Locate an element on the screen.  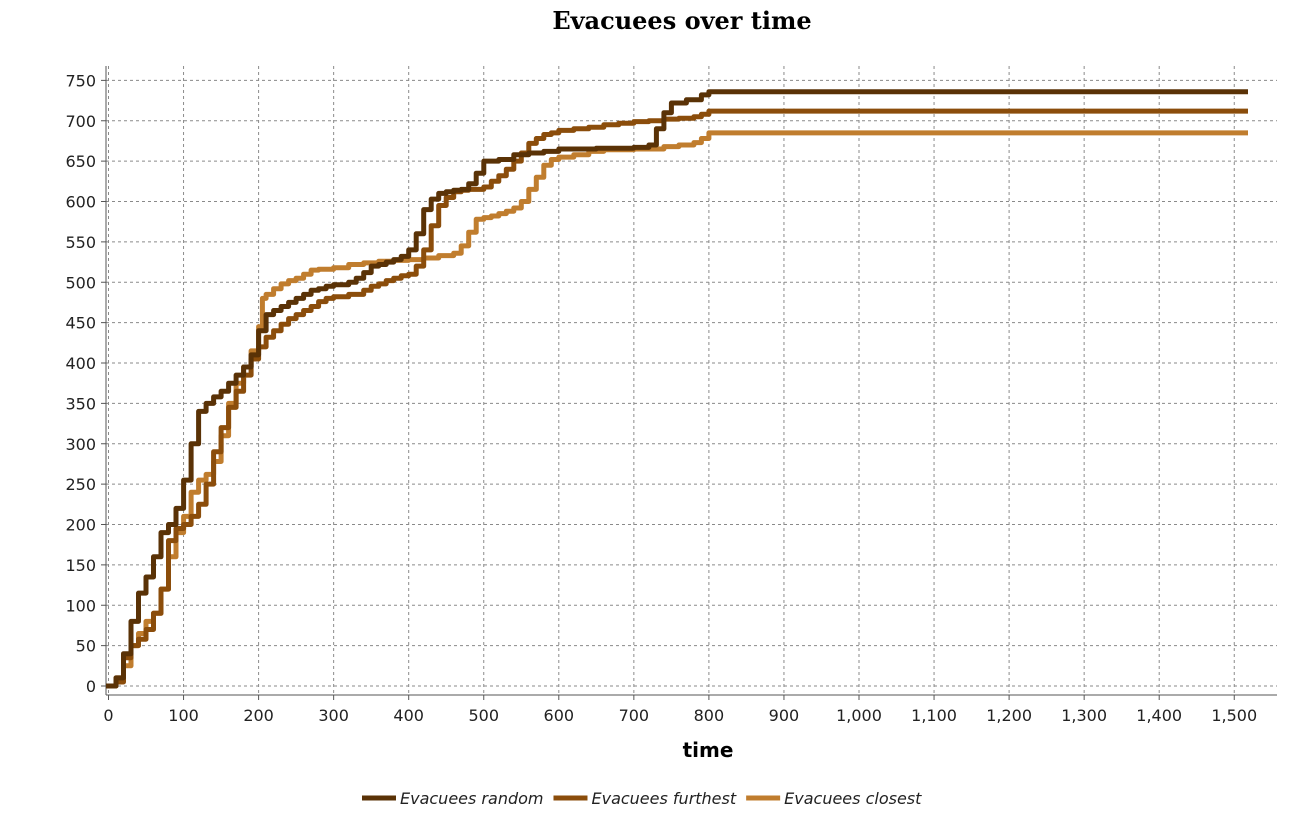
x-tick-label: 900 is located at coordinates (784, 715).